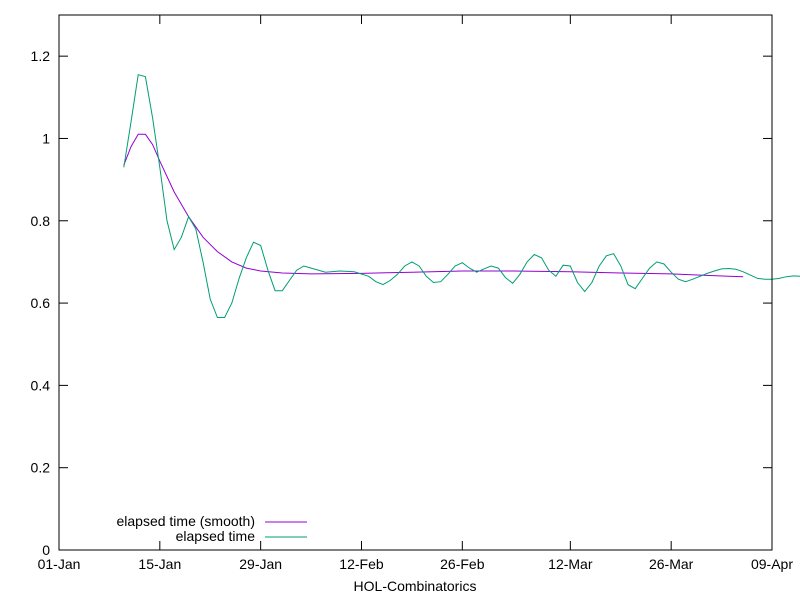  I want to click on y-tick-label: 0.6, so click(41, 303).